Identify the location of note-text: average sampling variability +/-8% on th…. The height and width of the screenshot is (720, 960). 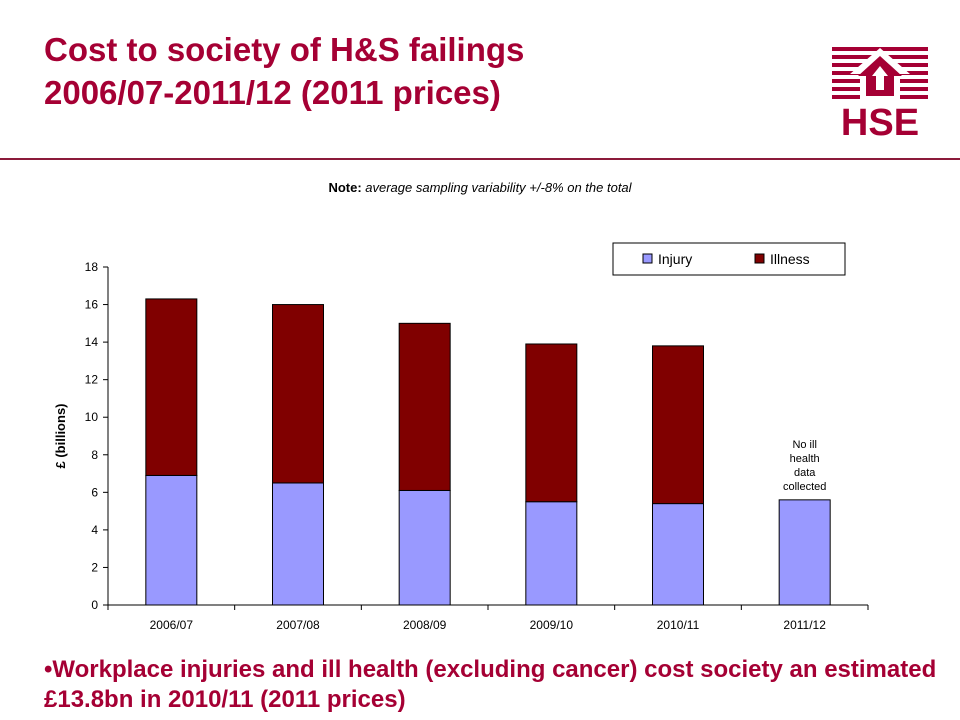
(496, 187).